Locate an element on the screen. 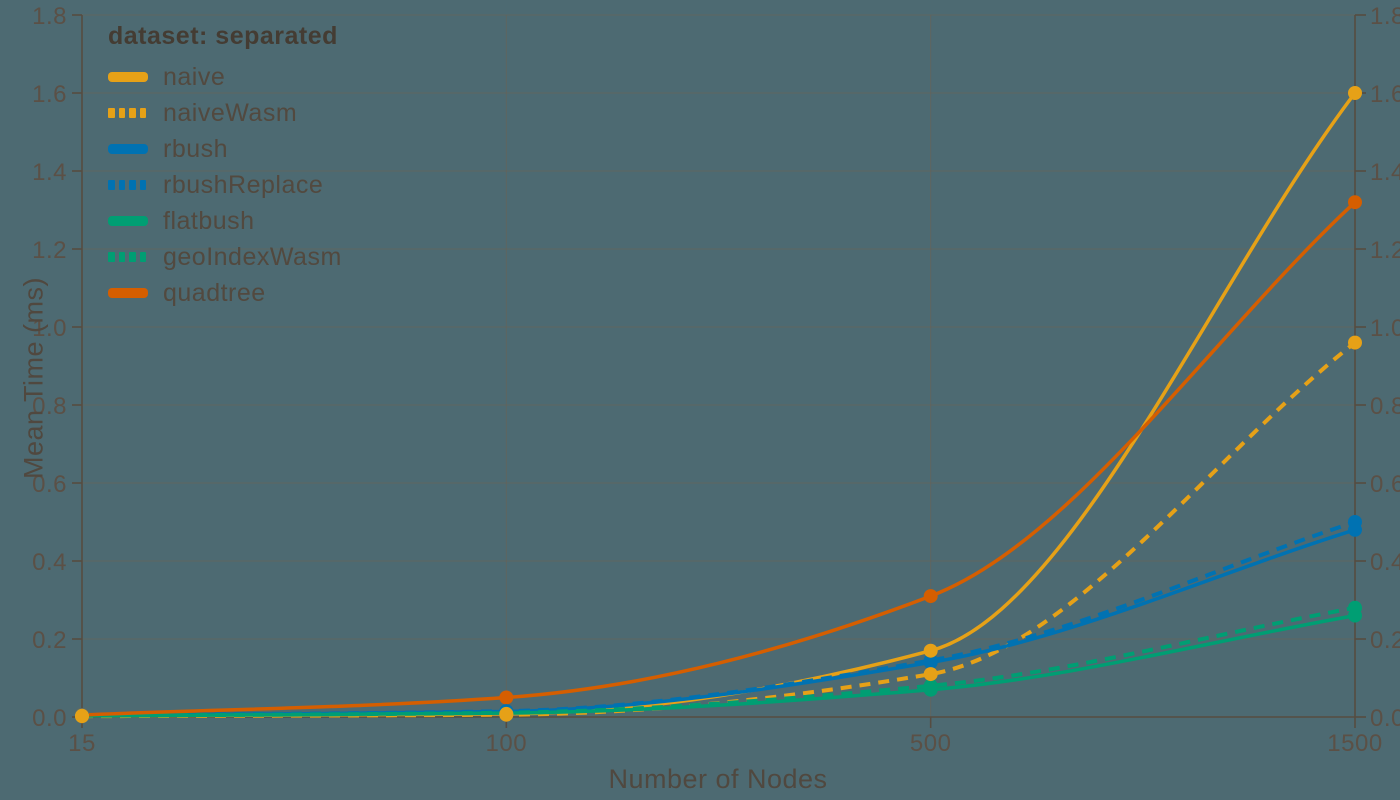 The height and width of the screenshot is (800, 1400). legend-label: rbushReplace is located at coordinates (243, 184).